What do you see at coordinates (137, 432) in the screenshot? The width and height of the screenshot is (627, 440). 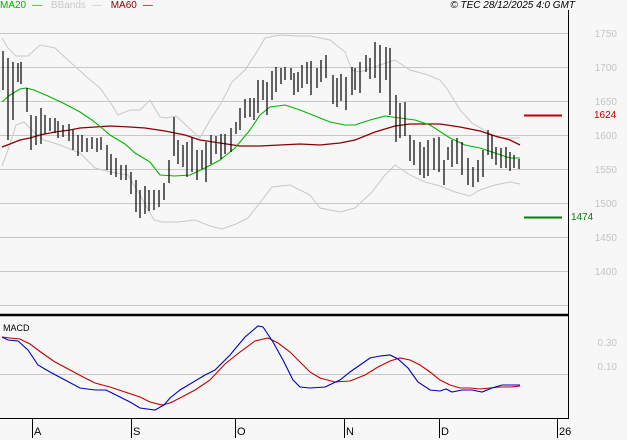 I see `x-axis-label: S` at bounding box center [137, 432].